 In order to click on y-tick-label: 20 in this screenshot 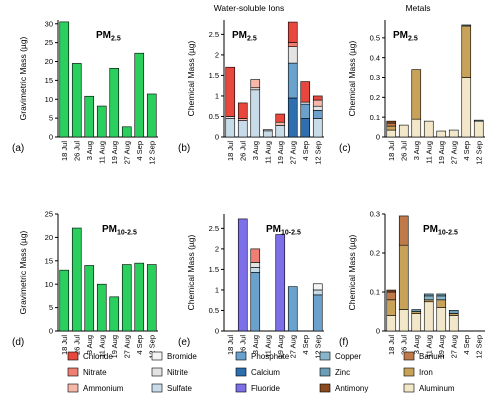, I will do `click(49, 61)`.